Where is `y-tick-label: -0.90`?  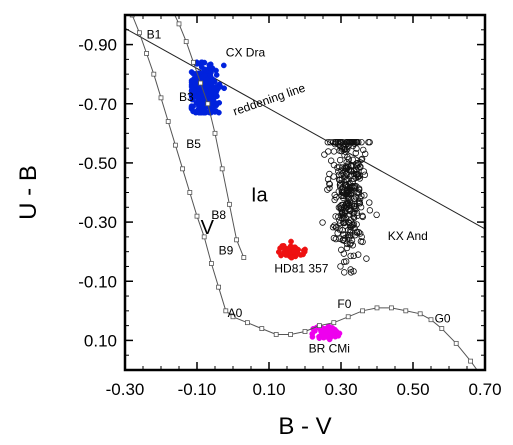
y-tick-label: -0.90 is located at coordinates (97, 45).